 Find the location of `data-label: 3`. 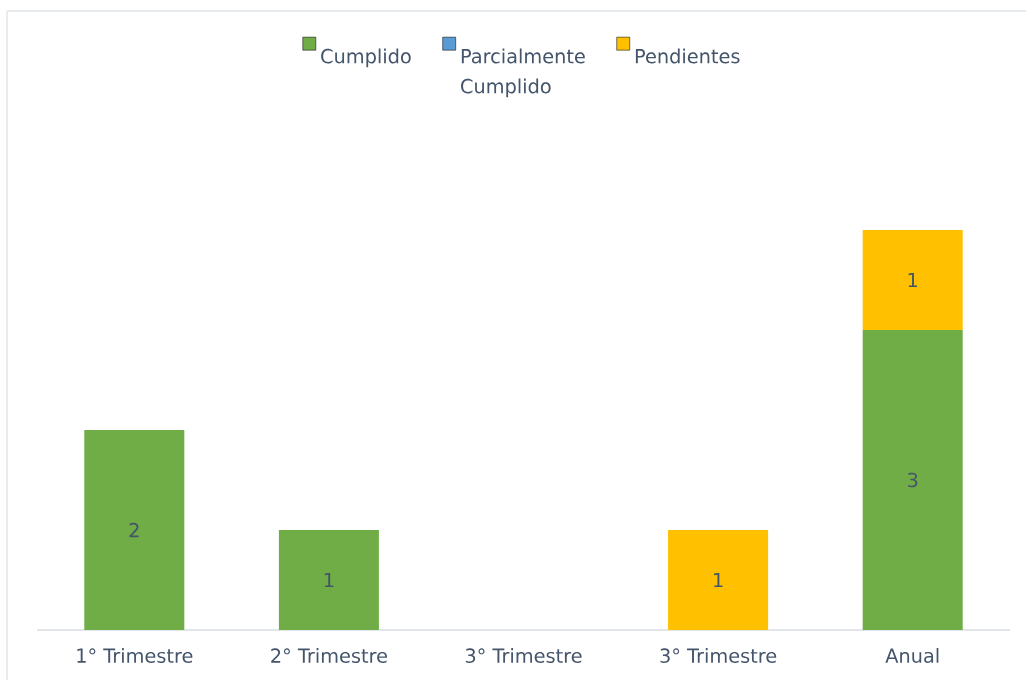

data-label: 3 is located at coordinates (913, 480).